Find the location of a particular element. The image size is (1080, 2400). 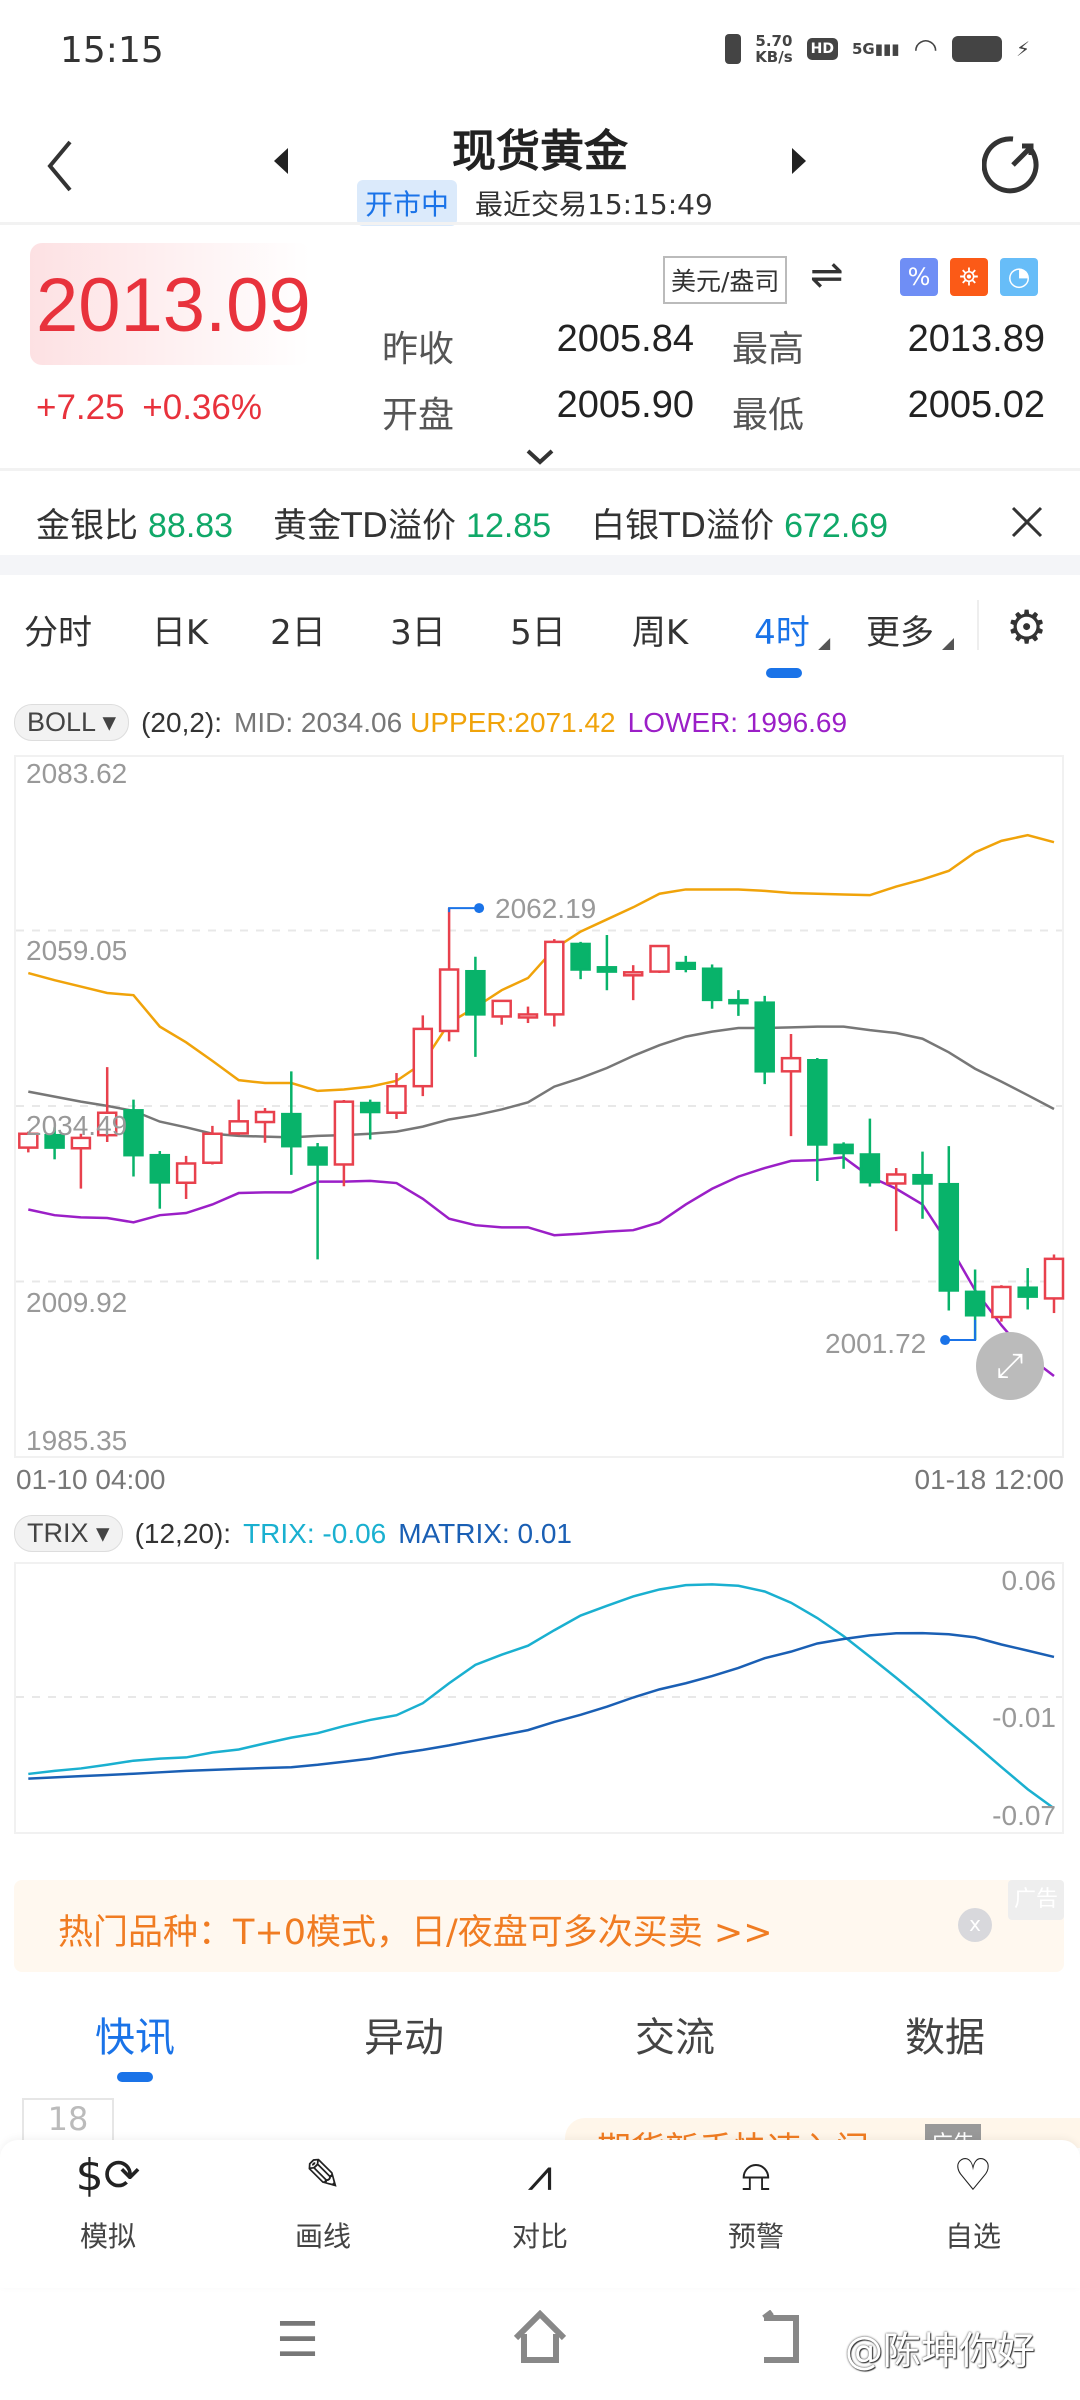

next-instrument-icon is located at coordinates (799, 161).